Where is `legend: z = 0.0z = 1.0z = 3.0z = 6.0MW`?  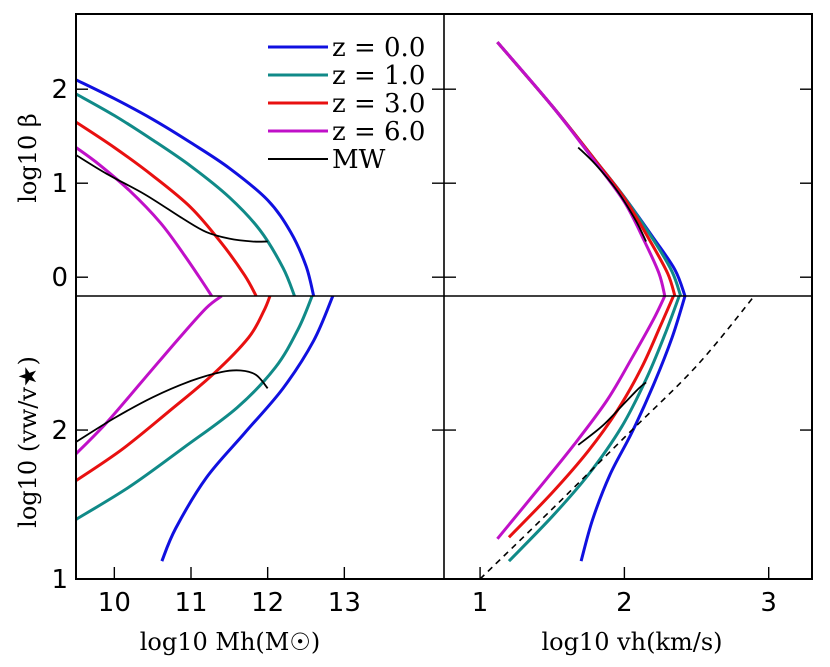
legend: z = 0.0z = 1.0z = 3.0z = 6.0MW is located at coordinates (346, 104).